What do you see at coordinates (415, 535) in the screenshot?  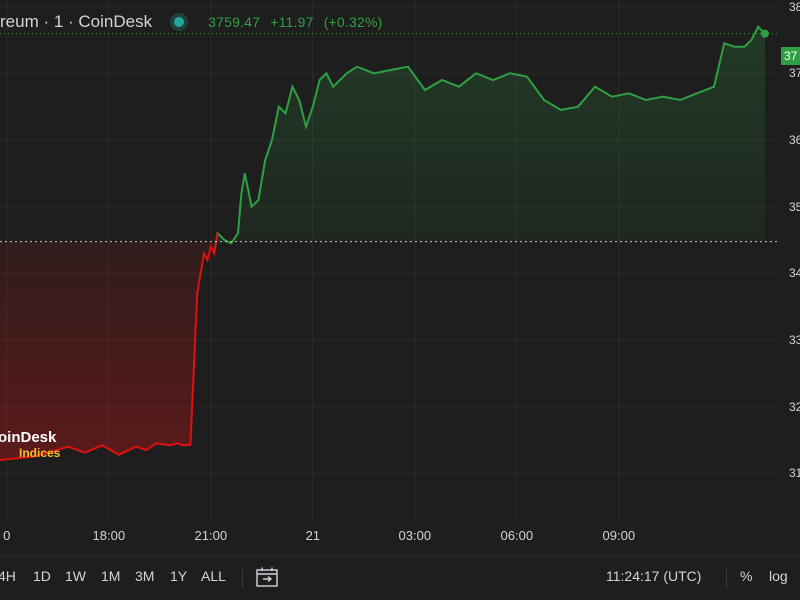 I see `x-tick-label: 03:00` at bounding box center [415, 535].